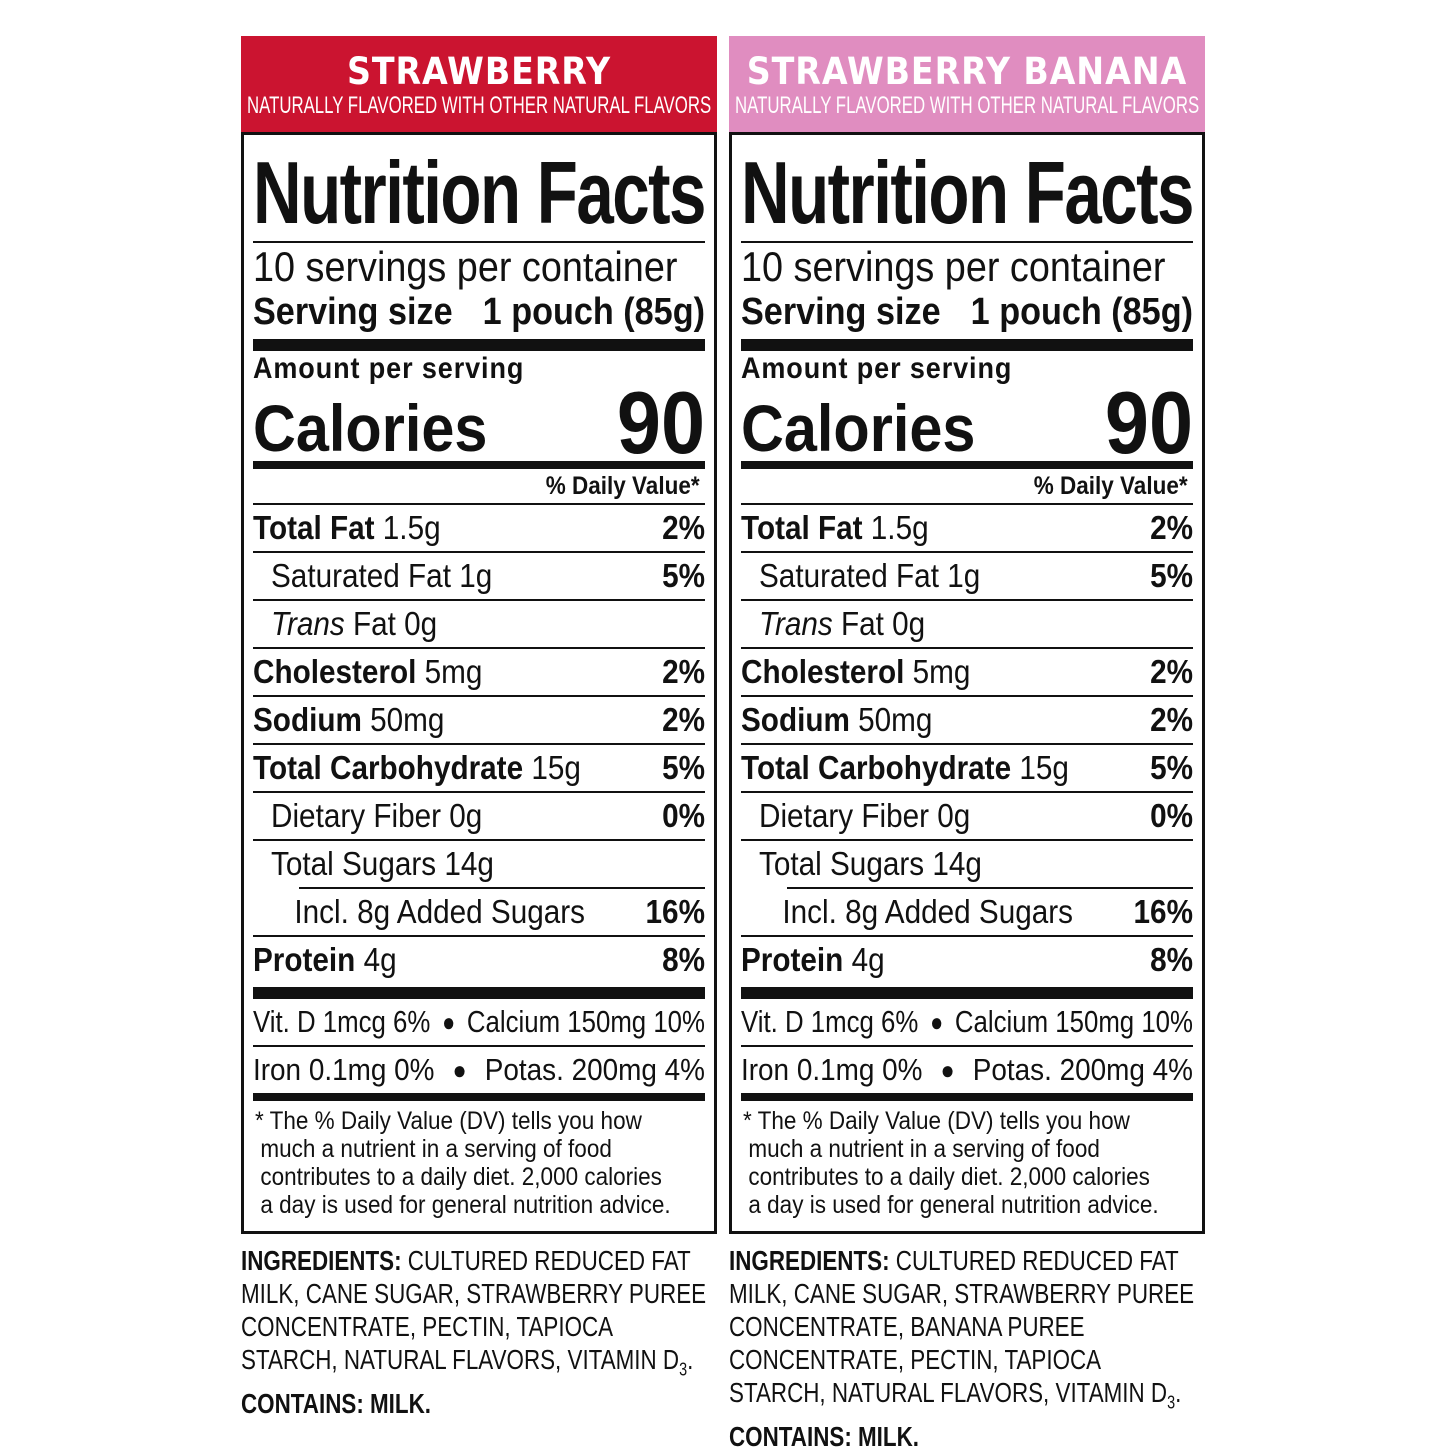  Describe the element at coordinates (824, 1436) in the screenshot. I see `allergen-statement: CONTAINS: MILK.` at that location.